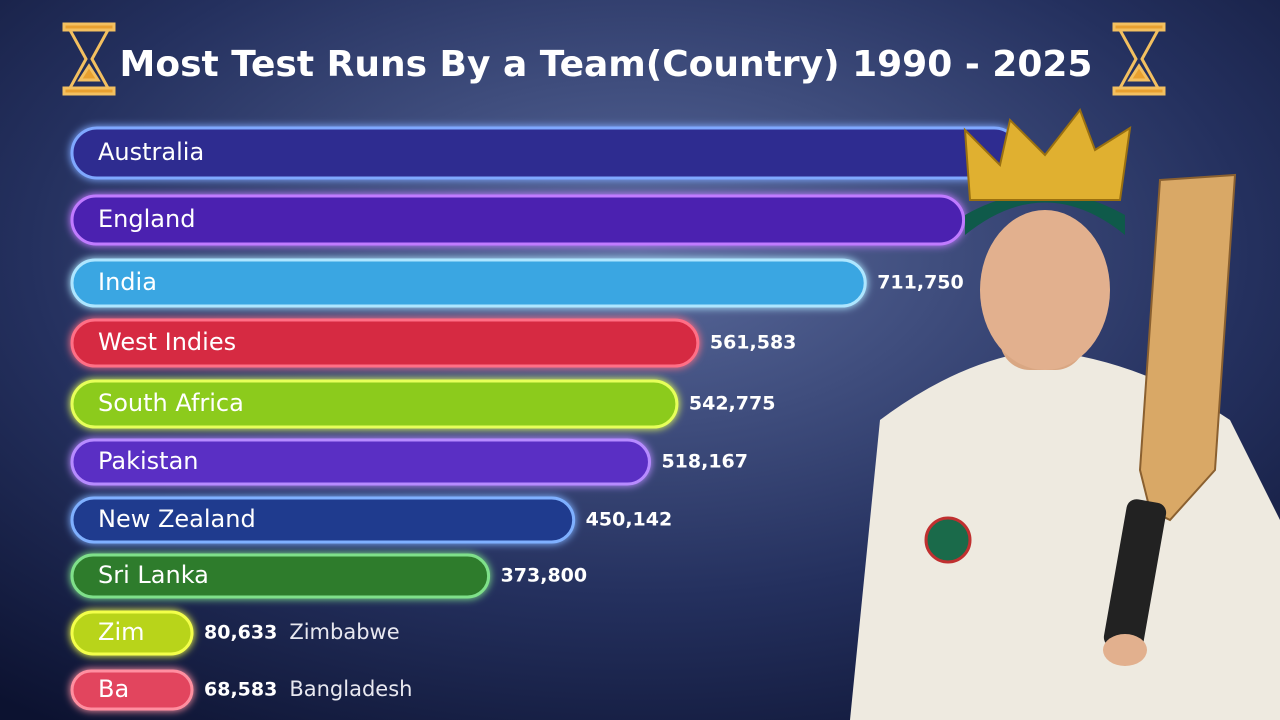 The height and width of the screenshot is (720, 1280). Describe the element at coordinates (629, 520) in the screenshot. I see `value-label: 450,142` at that location.